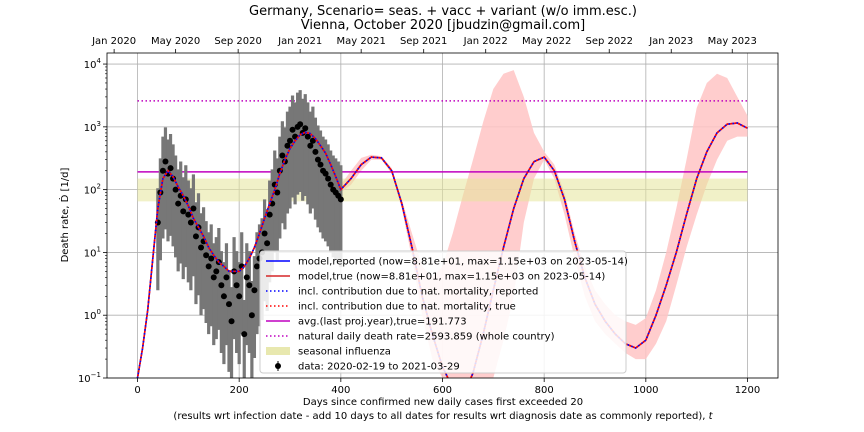  What do you see at coordinates (92, 315) in the screenshot?
I see `y-tick-label: 10⁰` at bounding box center [92, 315].